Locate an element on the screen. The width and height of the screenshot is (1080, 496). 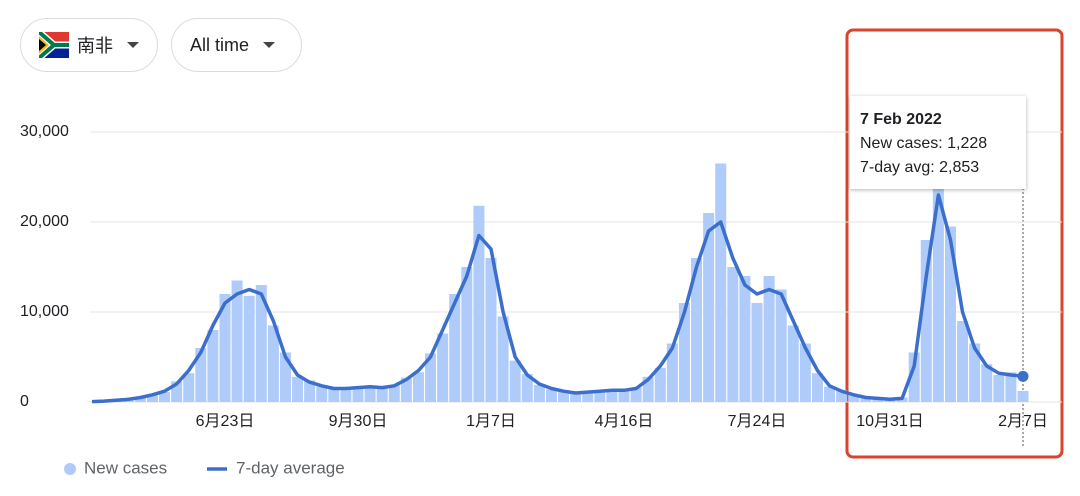
x-tick-label: 10月31日 is located at coordinates (890, 421).